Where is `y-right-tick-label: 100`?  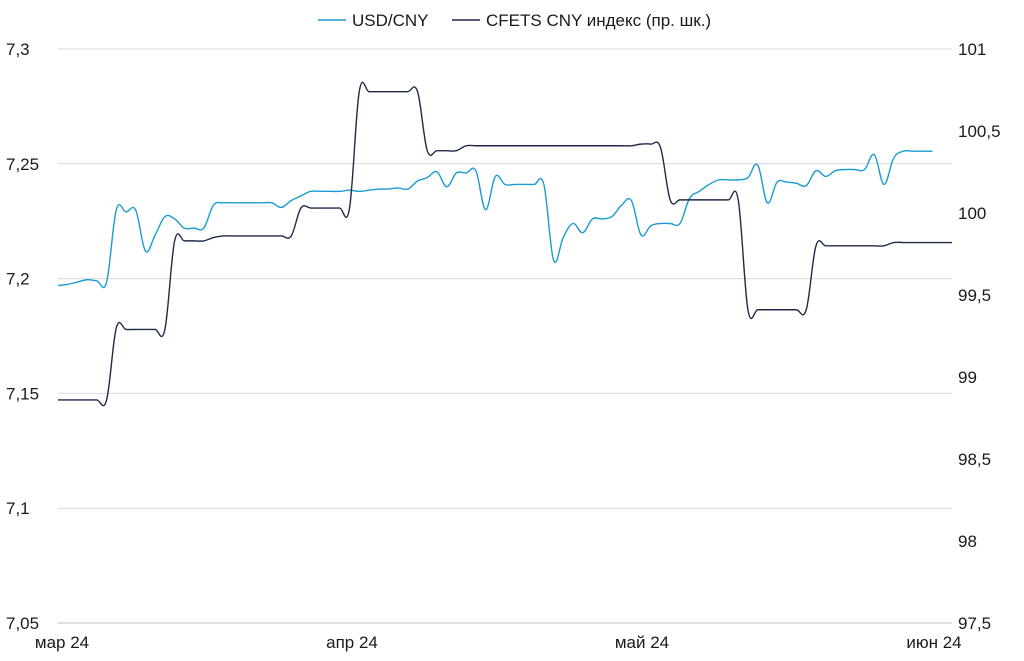
y-right-tick-label: 100 is located at coordinates (972, 213).